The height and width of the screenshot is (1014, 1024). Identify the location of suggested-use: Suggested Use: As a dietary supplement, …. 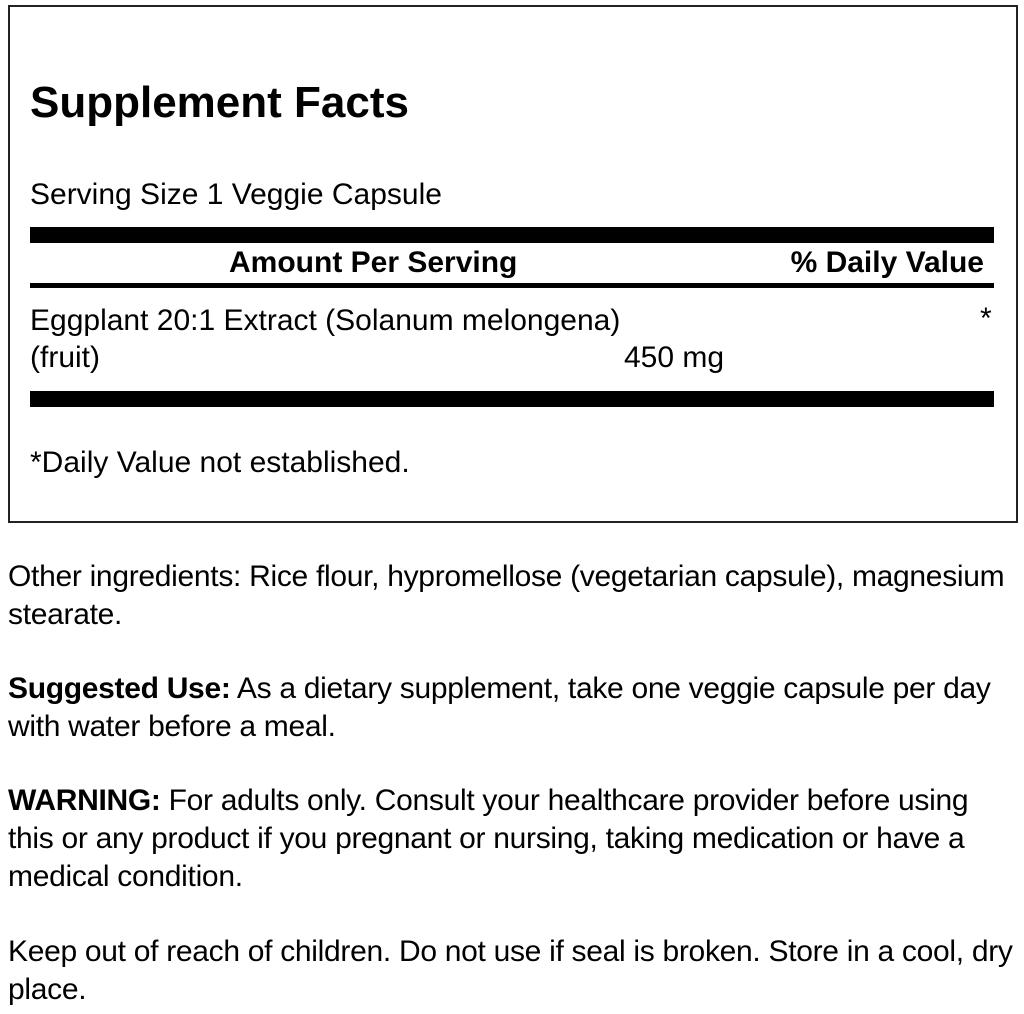
(513, 708).